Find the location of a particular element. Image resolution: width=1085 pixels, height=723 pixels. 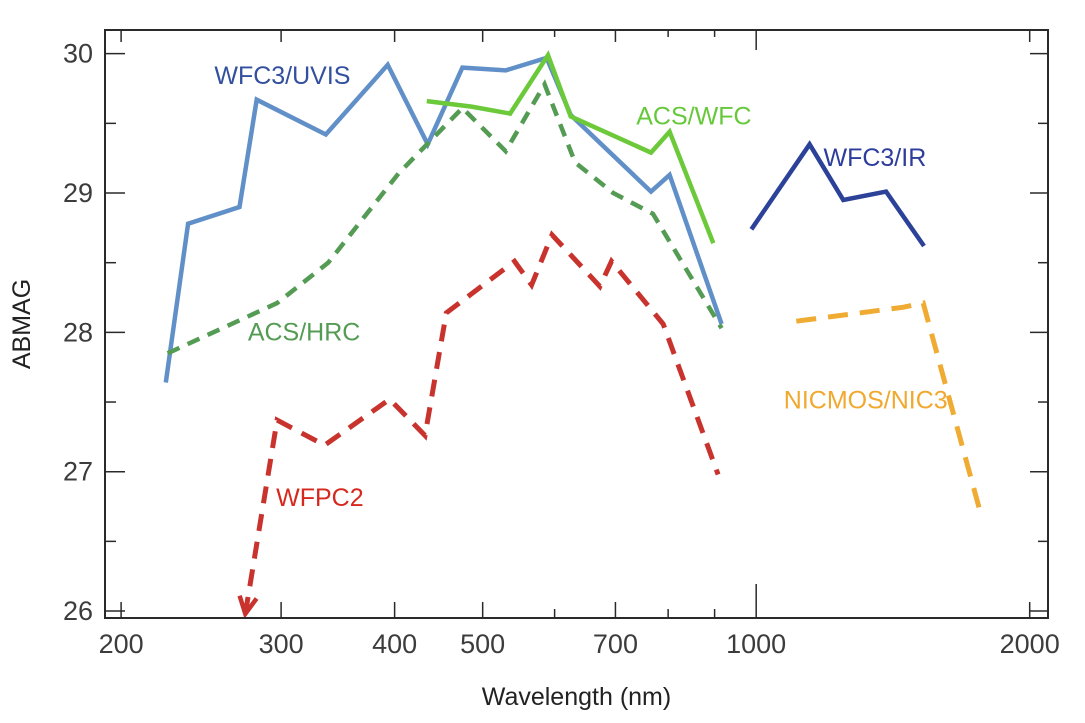

series-label-wfpc2: WFPC2 is located at coordinates (320, 498).